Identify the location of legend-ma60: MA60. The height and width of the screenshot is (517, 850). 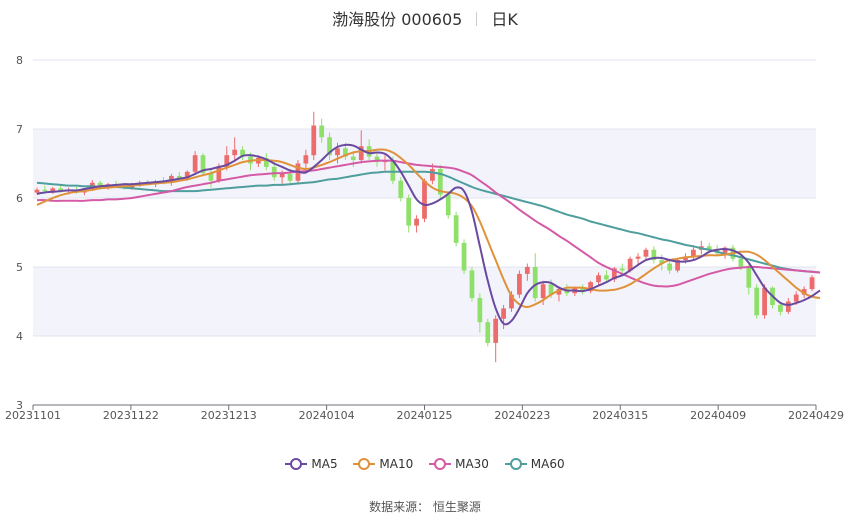
(534, 464).